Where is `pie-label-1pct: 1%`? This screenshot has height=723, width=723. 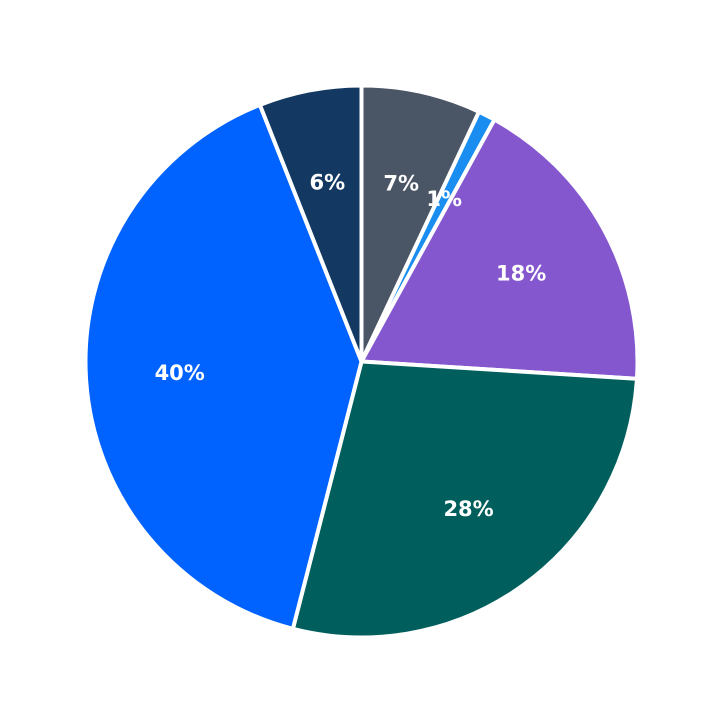 pie-label-1pct: 1% is located at coordinates (444, 199).